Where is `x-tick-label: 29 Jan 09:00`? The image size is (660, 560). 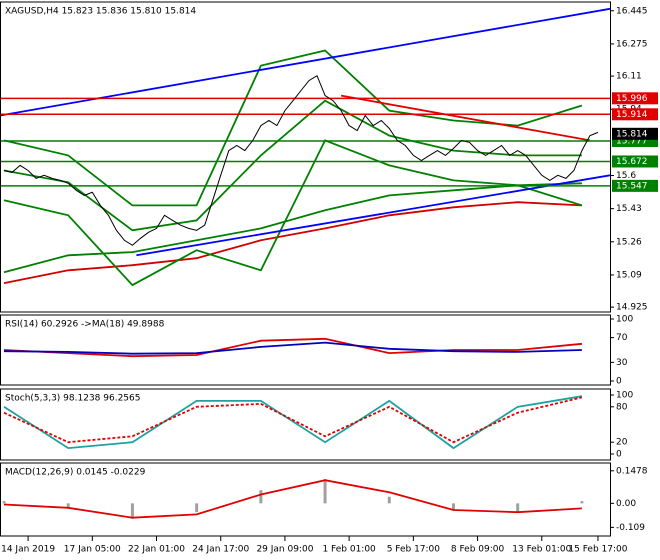
x-tick-label: 29 Jan 09:00 is located at coordinates (284, 550).